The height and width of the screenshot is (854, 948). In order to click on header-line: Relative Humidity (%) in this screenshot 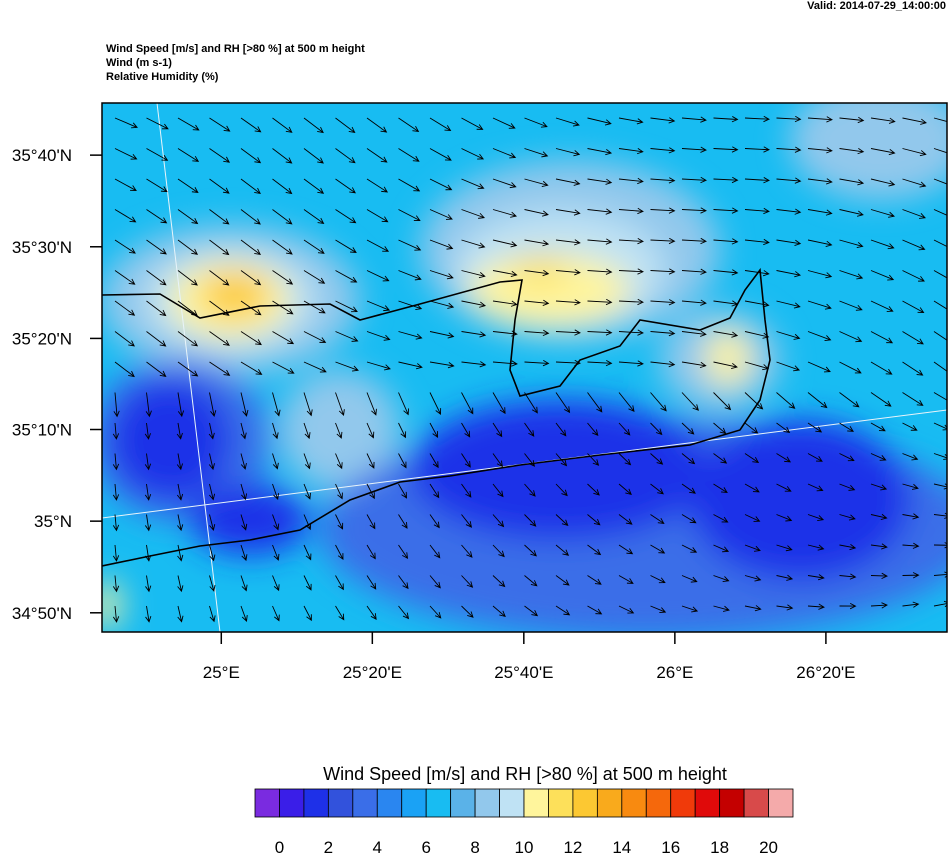, I will do `click(162, 77)`.